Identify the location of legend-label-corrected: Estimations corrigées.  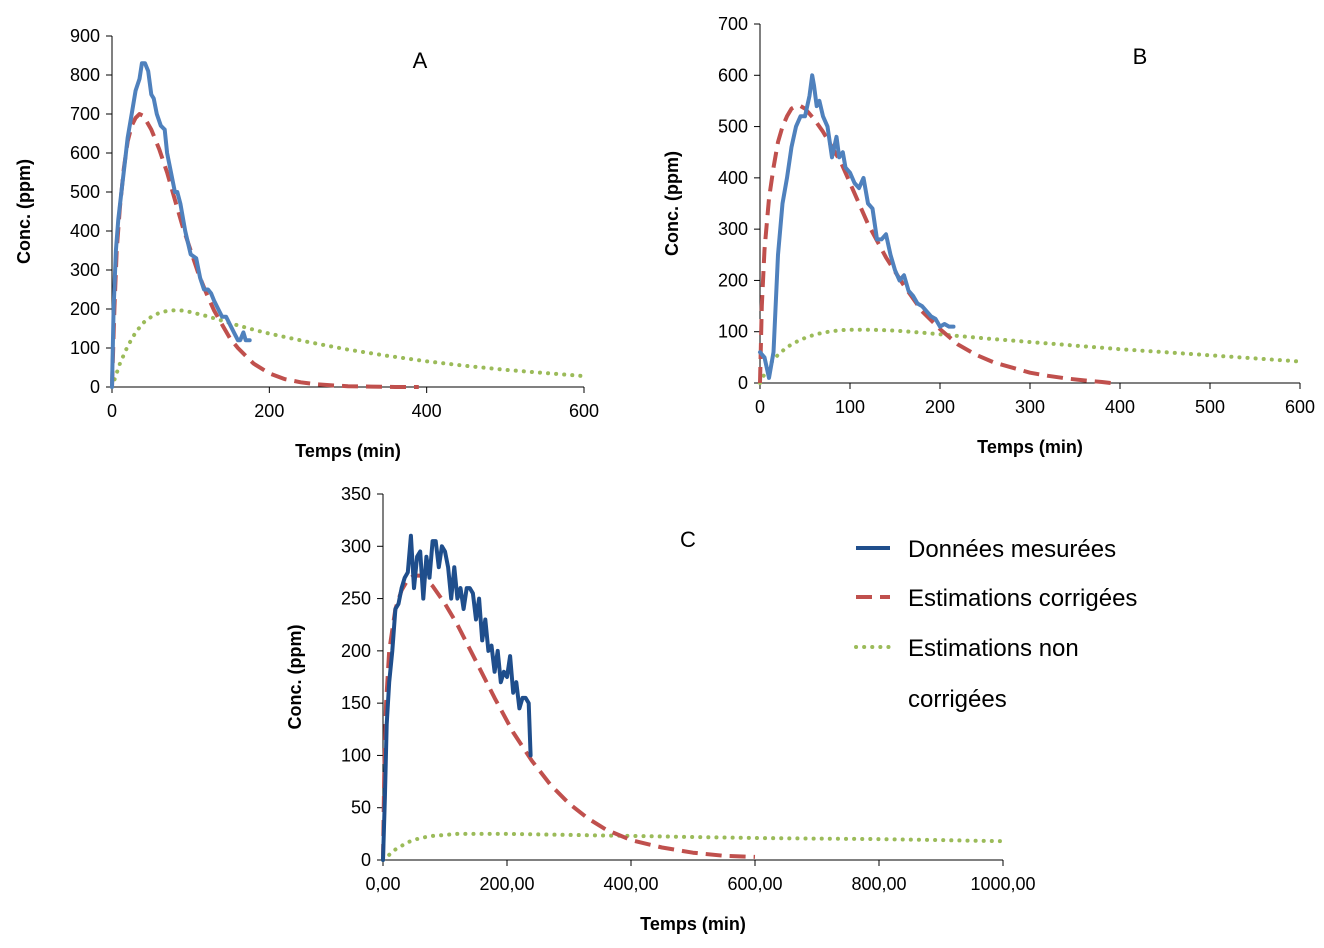
(1022, 598).